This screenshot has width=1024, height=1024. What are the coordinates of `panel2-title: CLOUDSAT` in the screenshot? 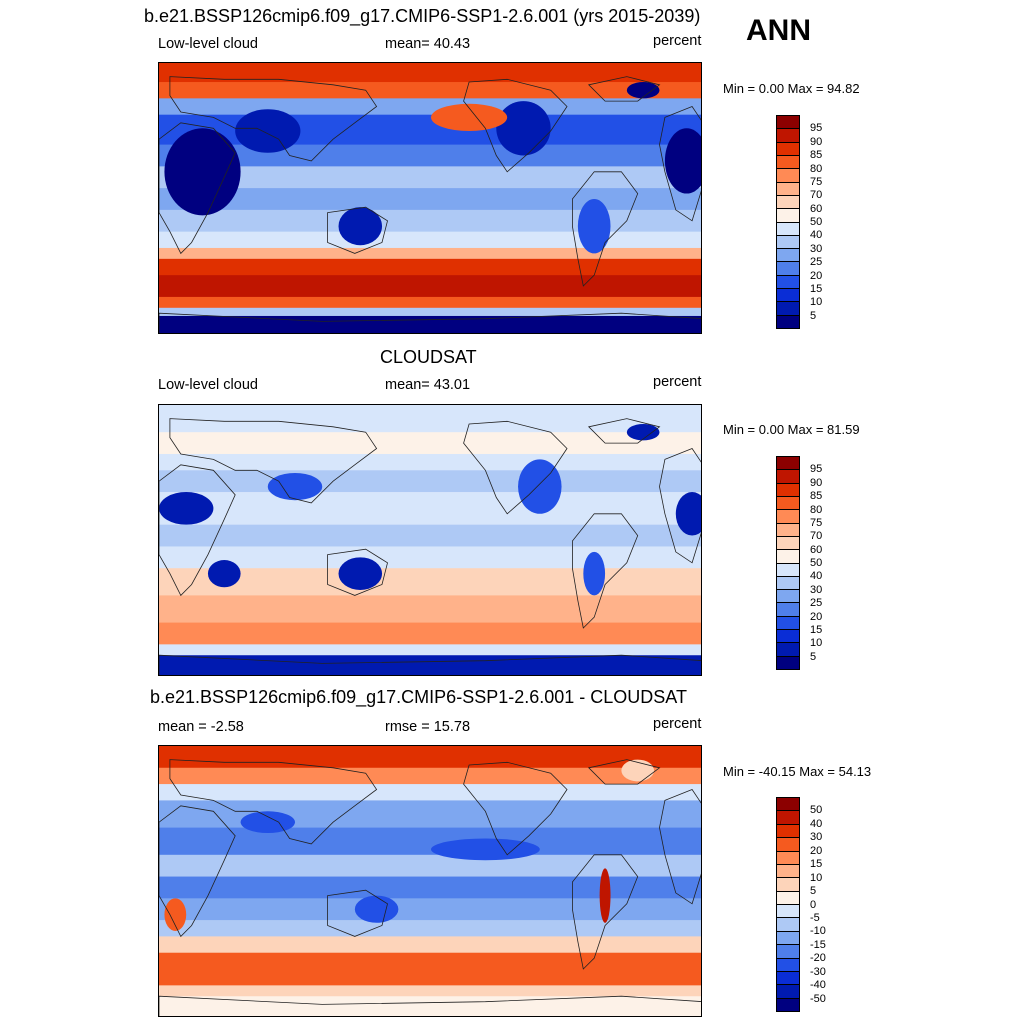 It's located at (428, 357).